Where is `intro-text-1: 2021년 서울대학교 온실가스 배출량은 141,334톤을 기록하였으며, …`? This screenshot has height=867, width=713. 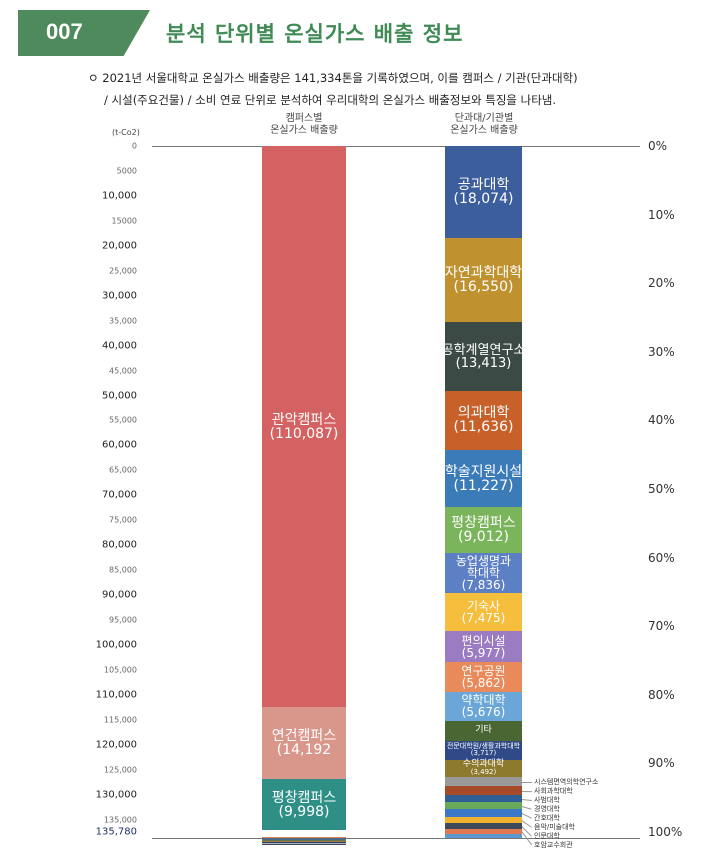 intro-text-1: 2021년 서울대학교 온실가스 배출량은 141,334톤을 기록하였으며, … is located at coordinates (340, 78).